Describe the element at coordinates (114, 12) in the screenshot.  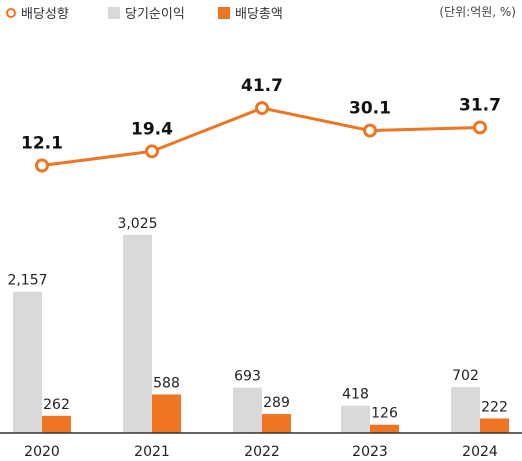
I see `gray-square-icon` at that location.